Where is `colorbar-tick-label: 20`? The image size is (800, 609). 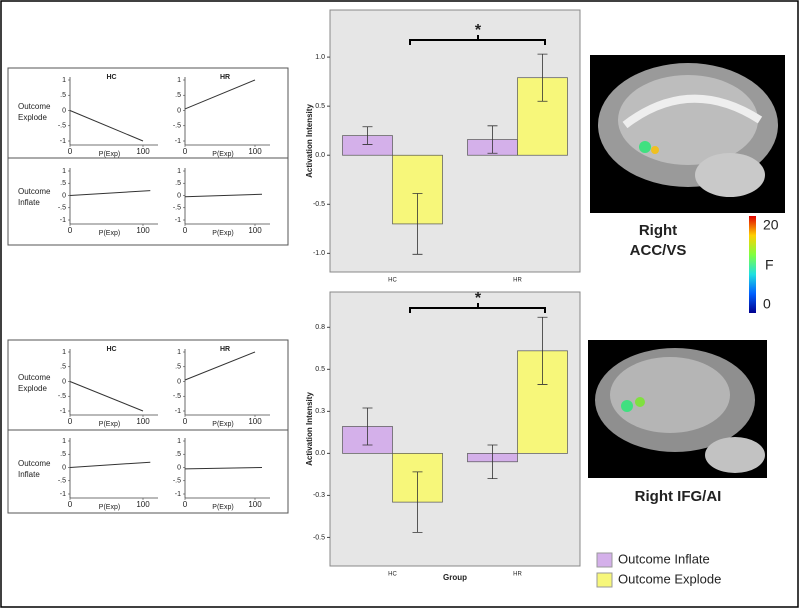 colorbar-tick-label: 20 is located at coordinates (771, 225).